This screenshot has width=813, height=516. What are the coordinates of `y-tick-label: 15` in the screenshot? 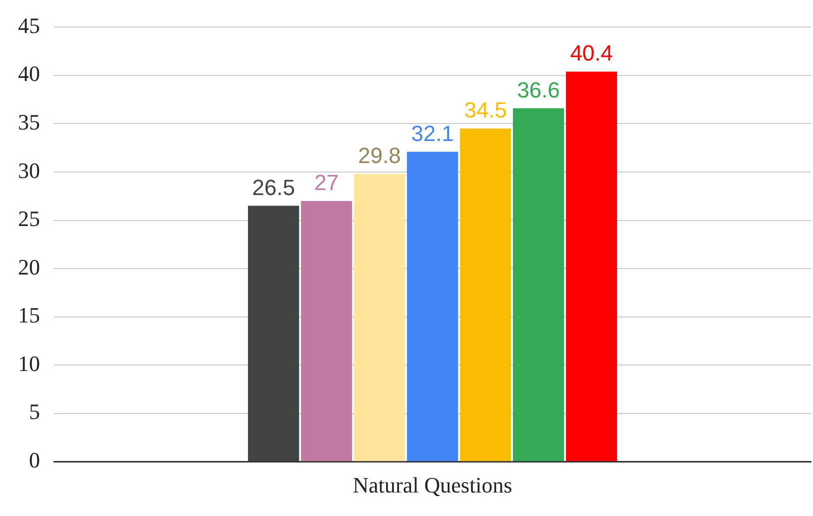 It's located at (29, 315).